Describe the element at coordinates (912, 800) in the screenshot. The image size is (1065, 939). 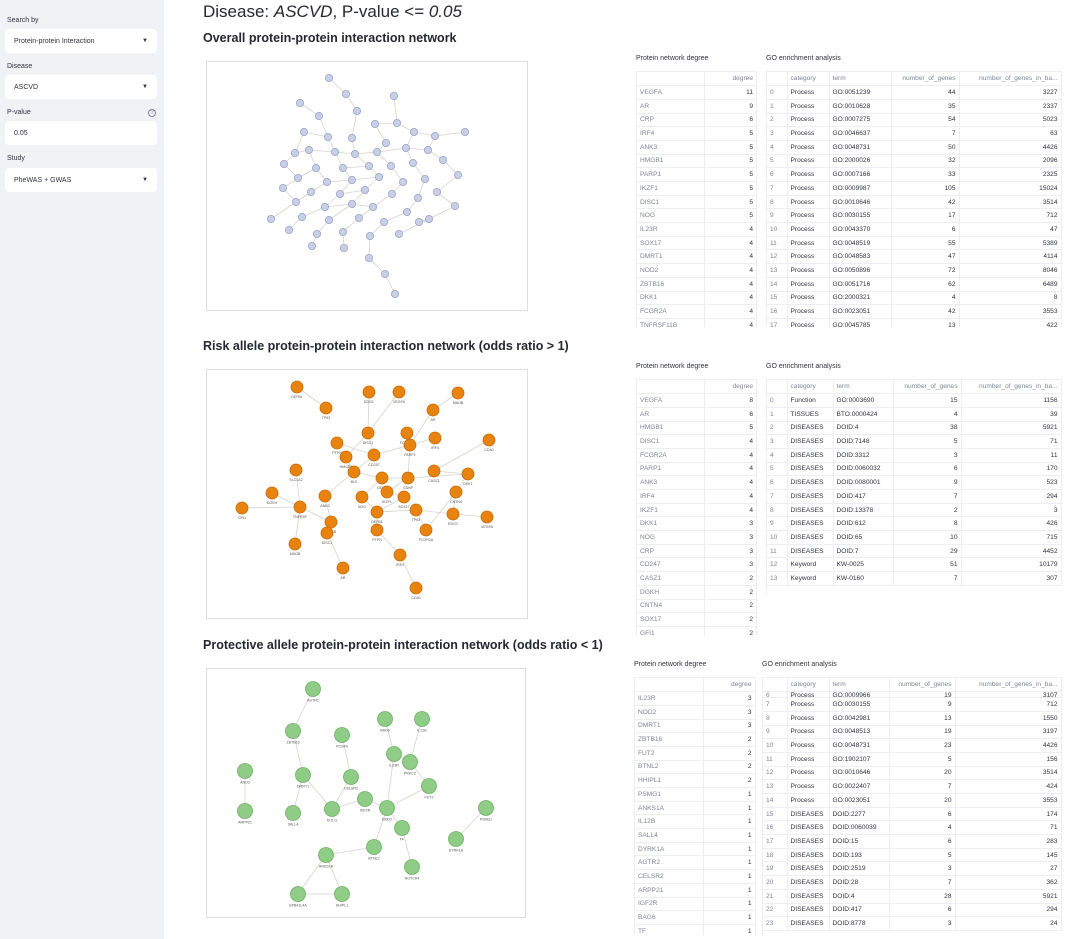
I see `table-row: 14 Process GO:0023051 20 3553` at that location.